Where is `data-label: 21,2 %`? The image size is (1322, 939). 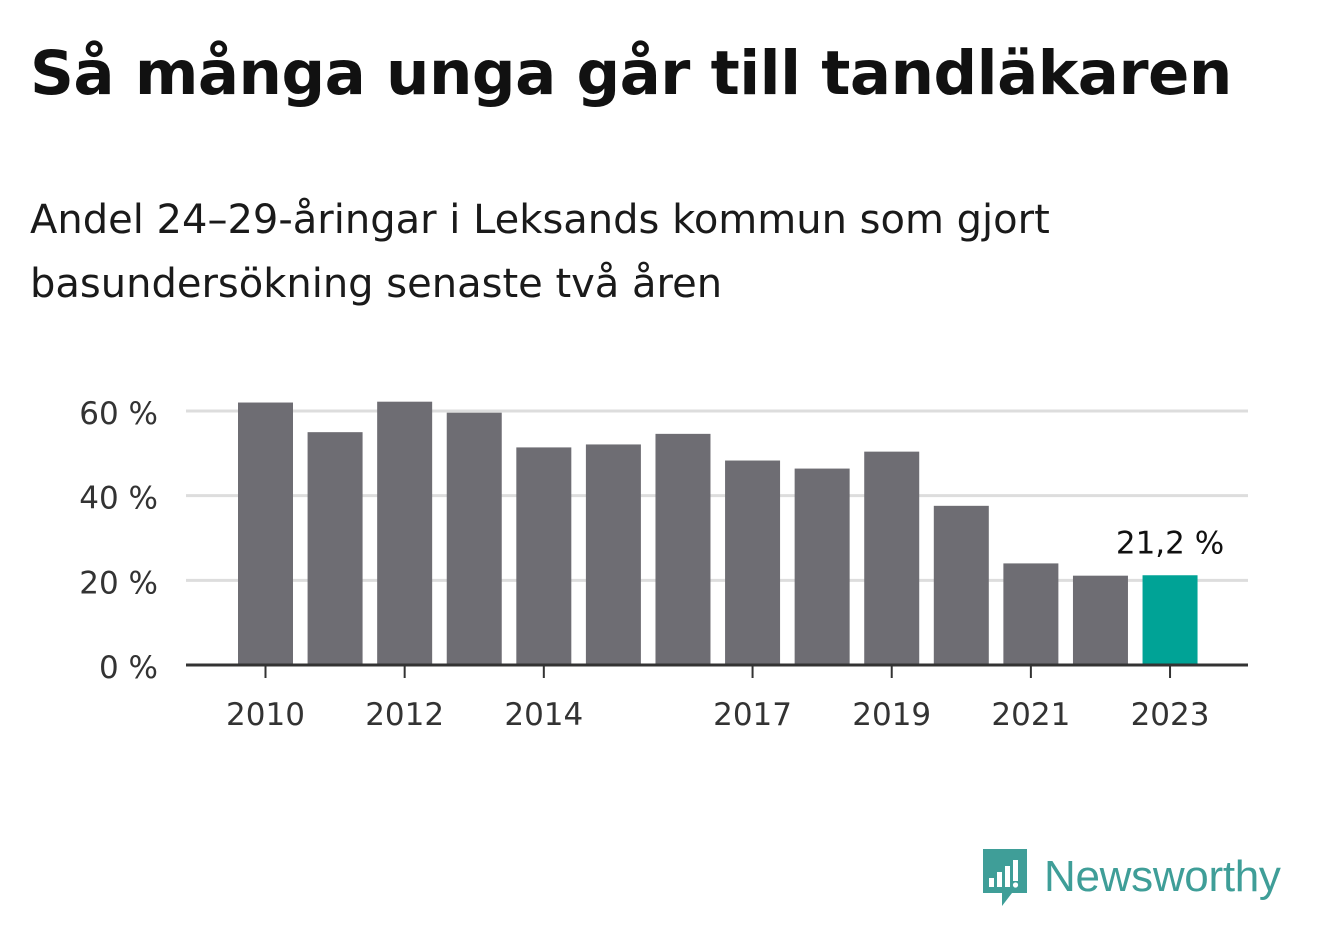 data-label: 21,2 % is located at coordinates (1170, 543).